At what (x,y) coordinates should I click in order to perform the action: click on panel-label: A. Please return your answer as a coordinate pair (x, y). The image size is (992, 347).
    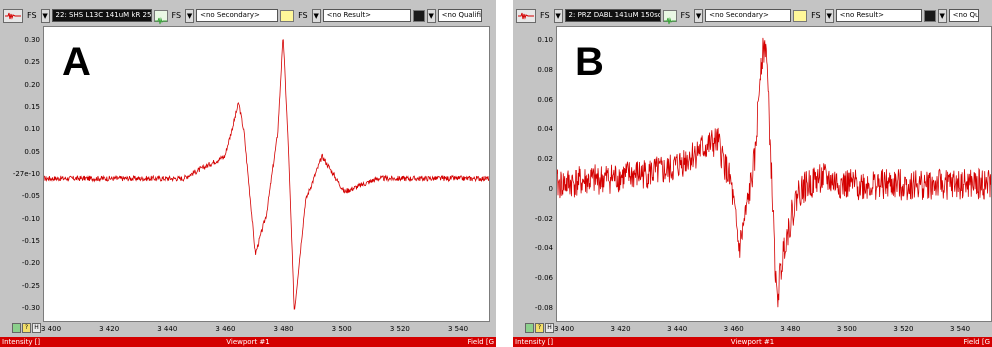
    Looking at the image, I should click on (76, 62).